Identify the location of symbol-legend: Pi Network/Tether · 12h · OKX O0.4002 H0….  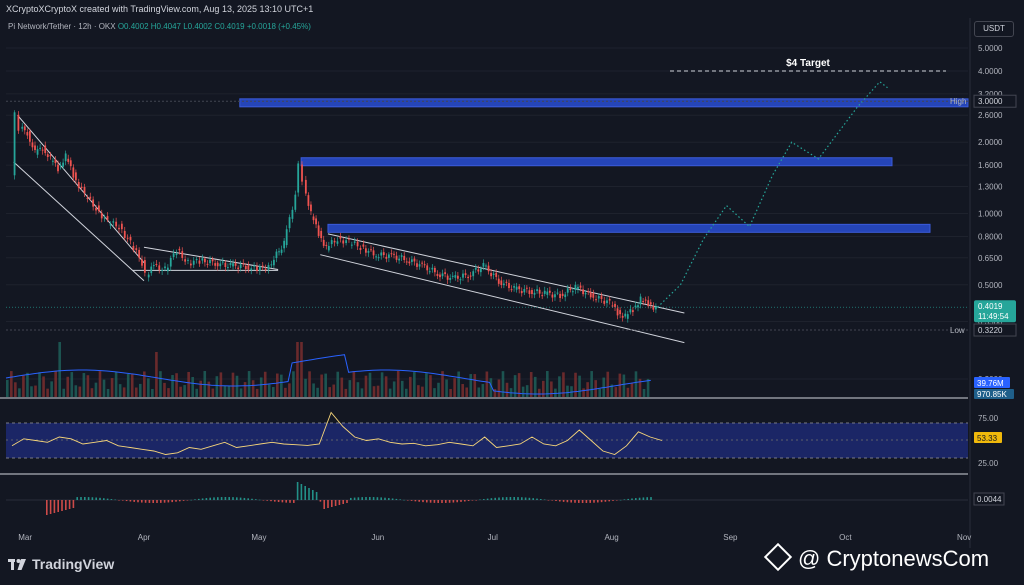
(159, 26).